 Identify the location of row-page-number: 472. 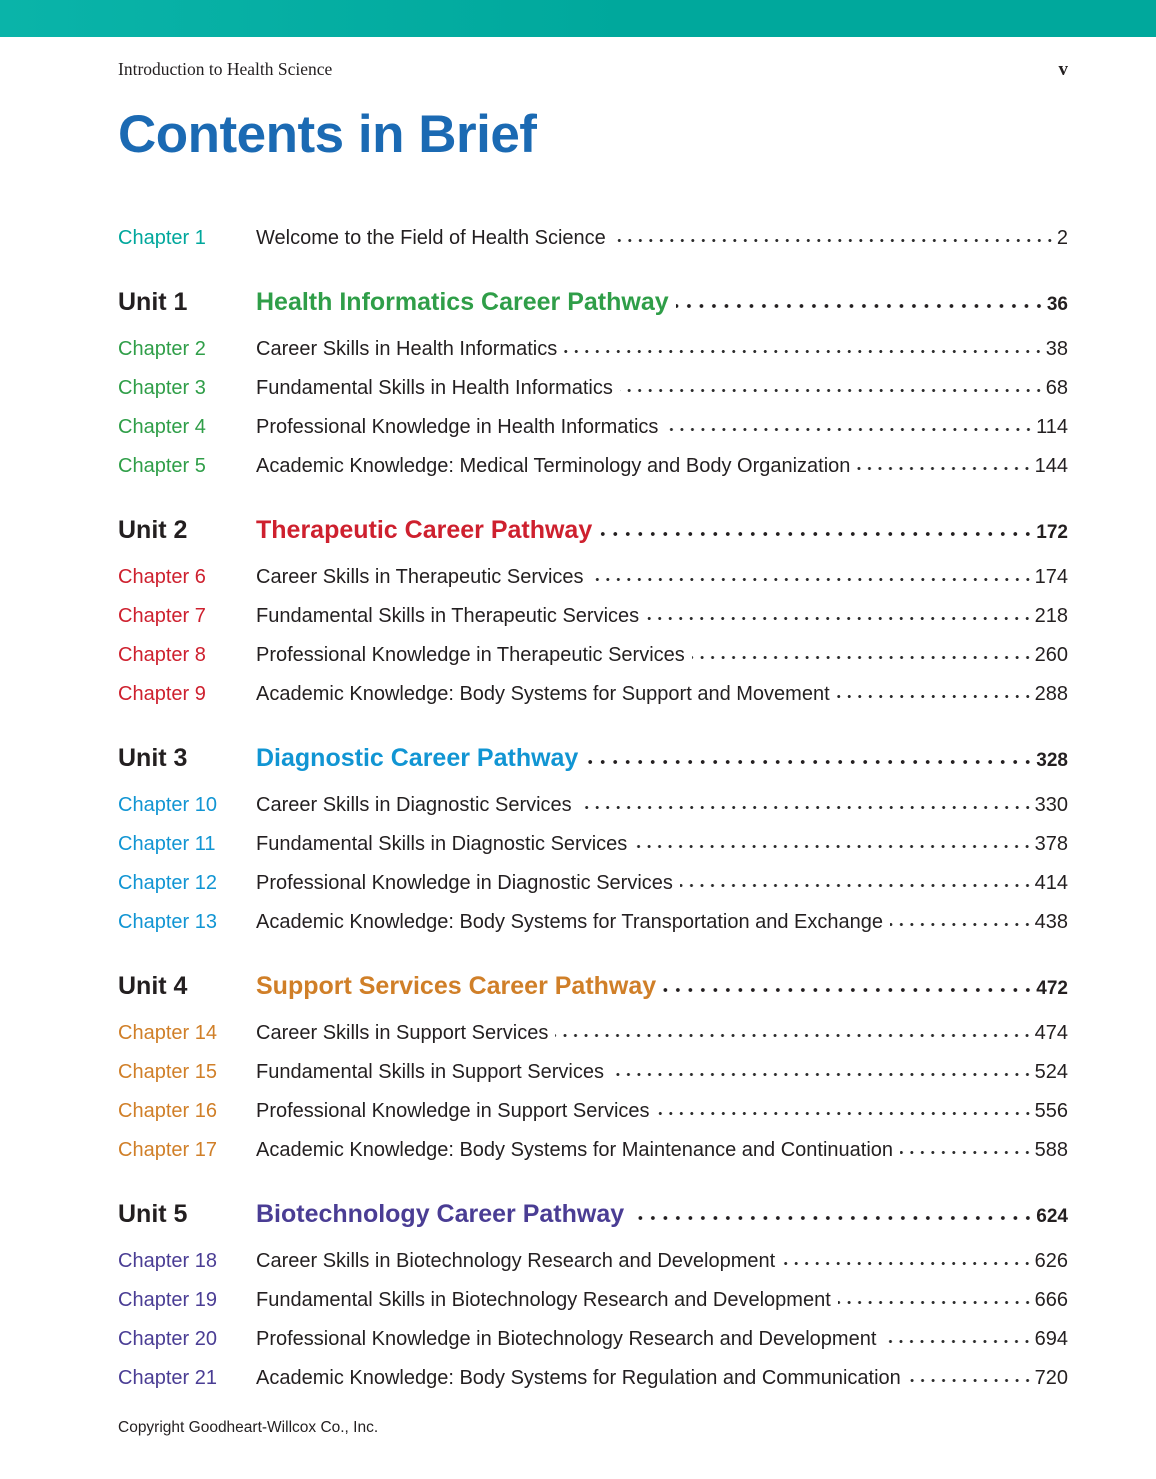
(1052, 988).